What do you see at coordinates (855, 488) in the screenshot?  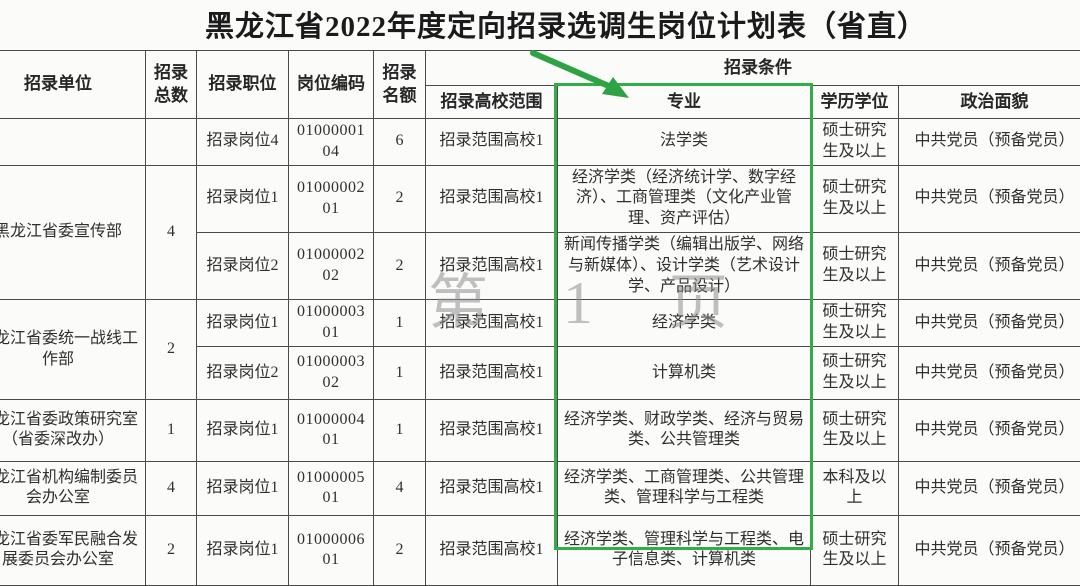 I see `degree-cell: 本科及以上` at bounding box center [855, 488].